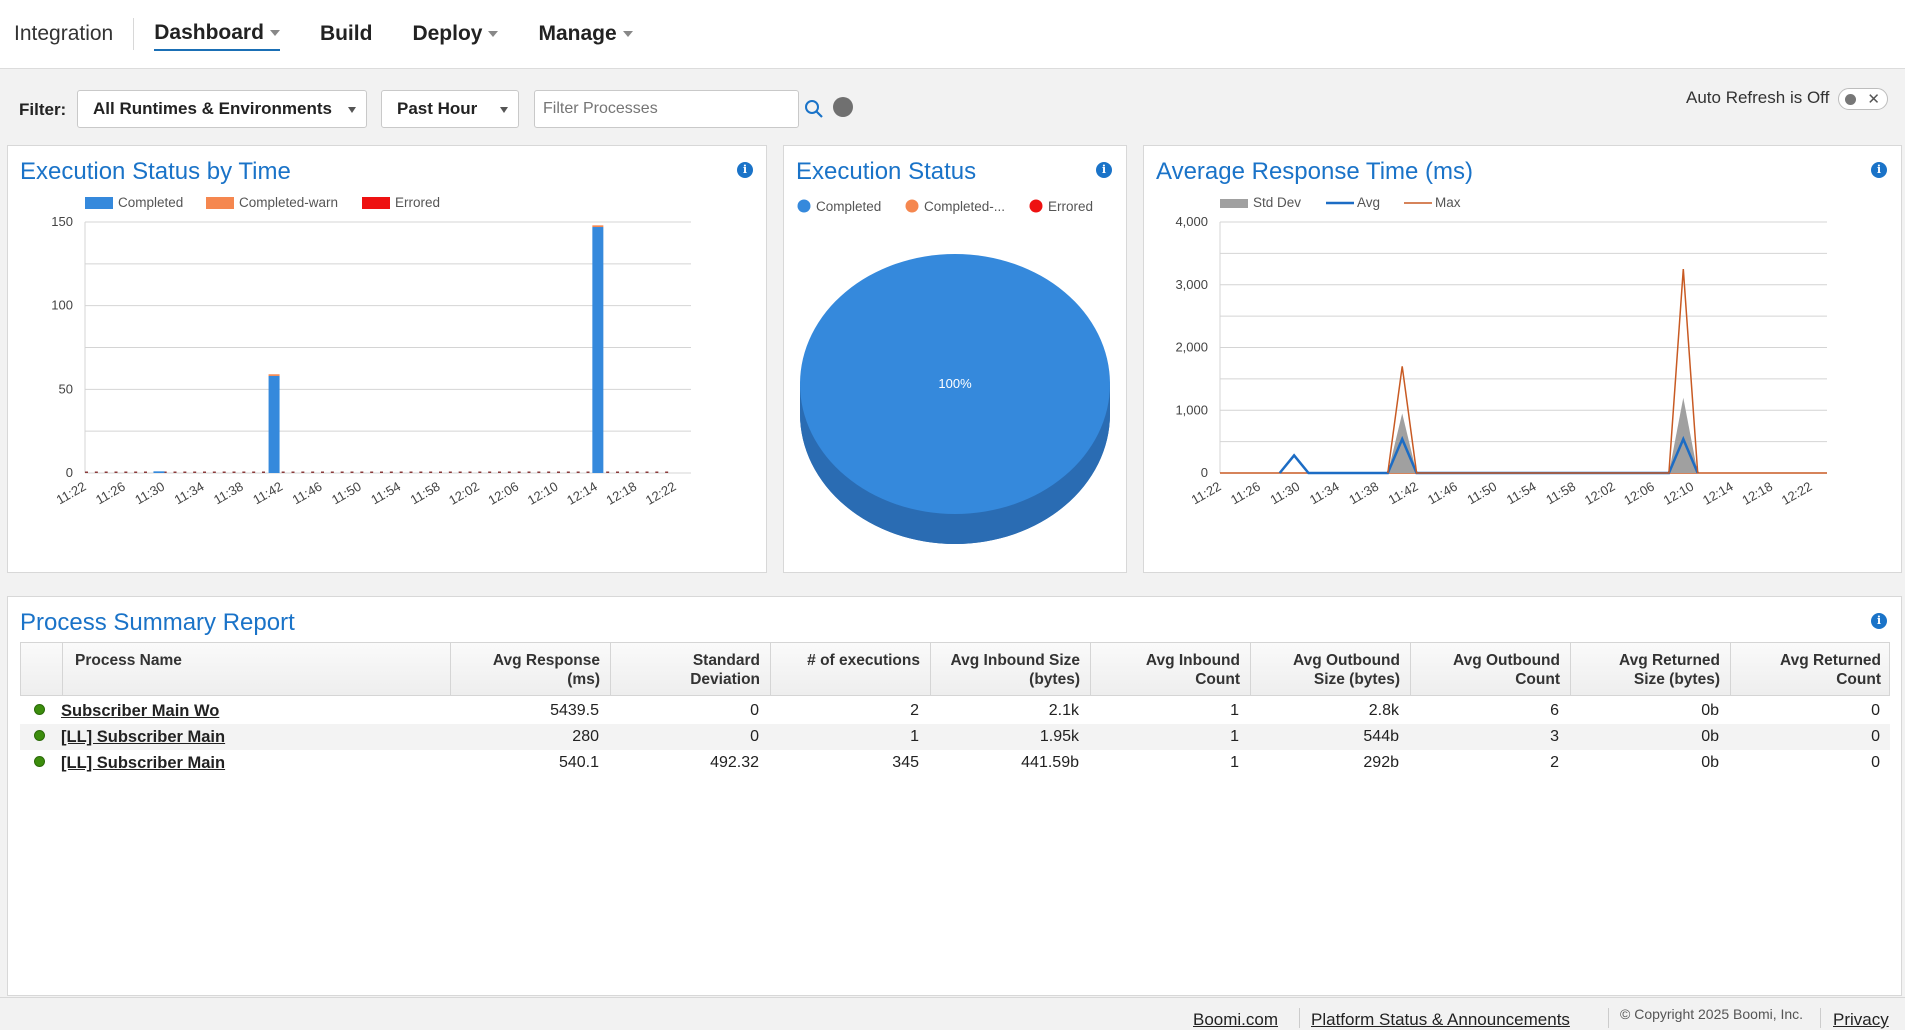 This screenshot has height=1030, width=1905. I want to click on pie-slice-completed, so click(955, 384).